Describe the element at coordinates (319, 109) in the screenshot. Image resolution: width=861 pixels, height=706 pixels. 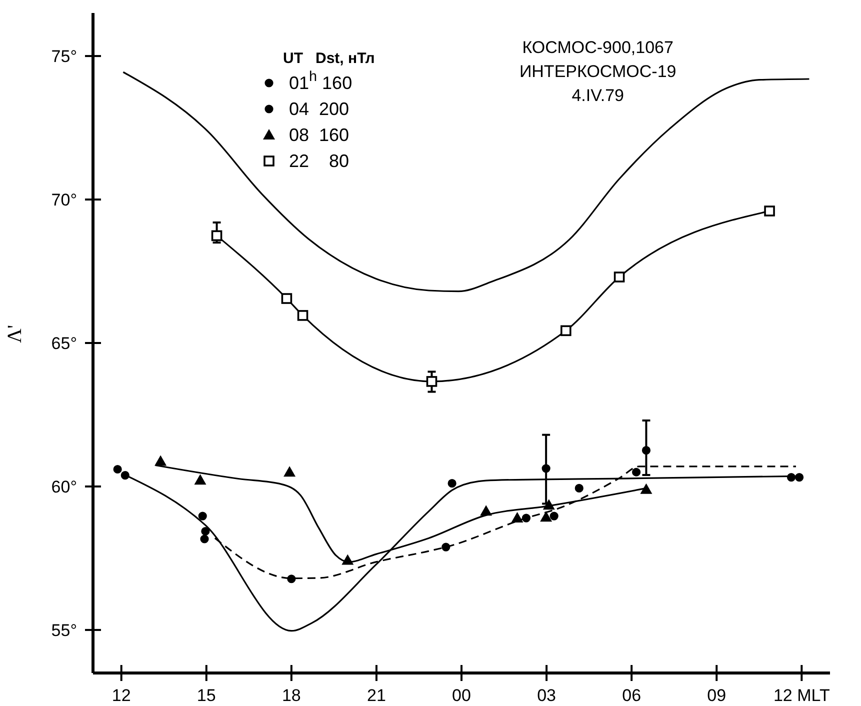
I see `legend-label: 04 200` at that location.